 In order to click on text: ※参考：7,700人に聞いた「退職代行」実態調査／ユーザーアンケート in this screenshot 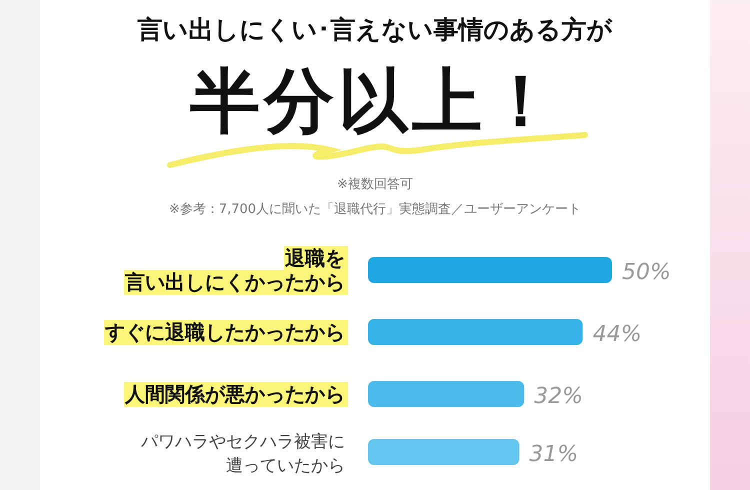, I will do `click(375, 209)`.